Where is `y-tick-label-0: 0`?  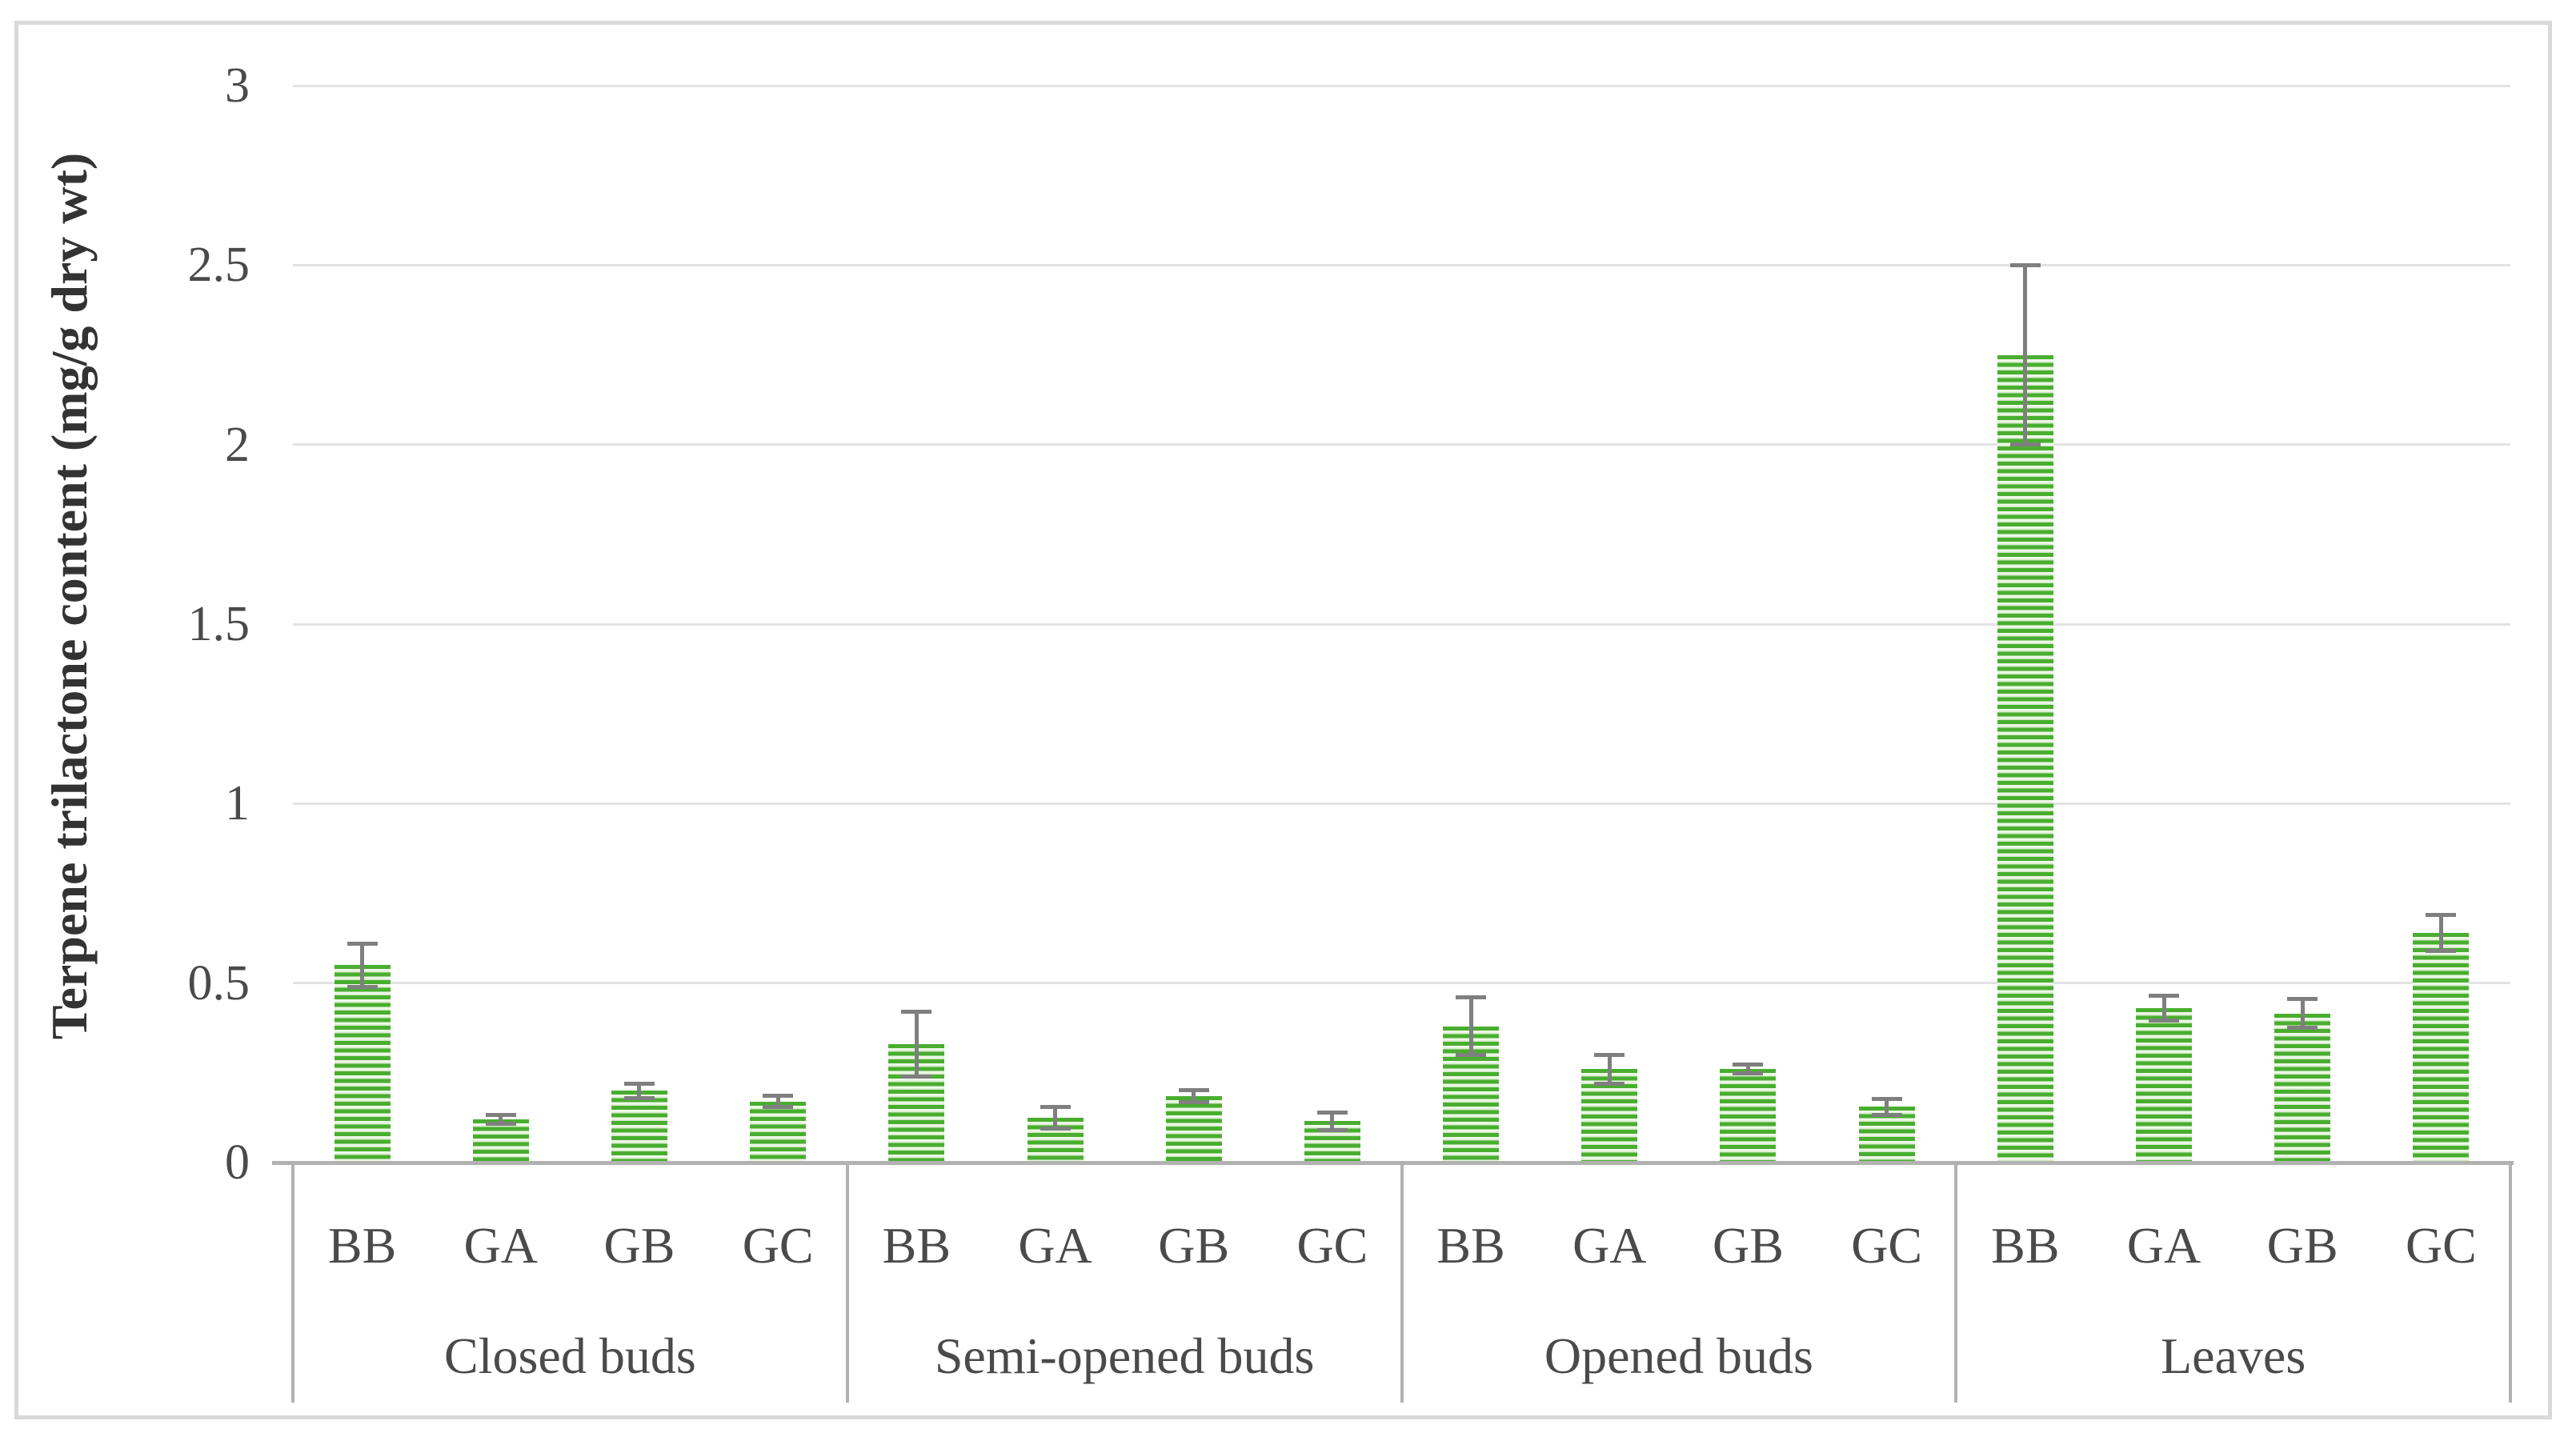 y-tick-label-0: 0 is located at coordinates (237, 1162).